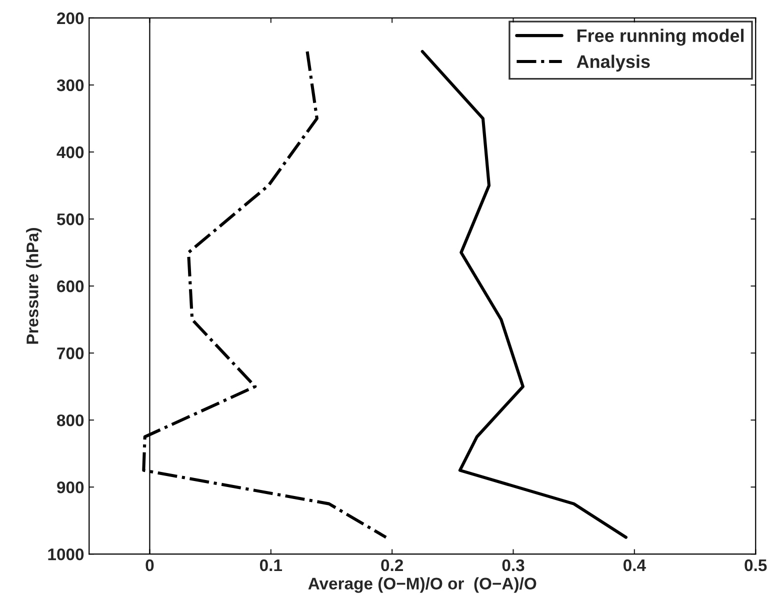 The image size is (775, 599). I want to click on x-tick-label: 0.4, so click(635, 565).